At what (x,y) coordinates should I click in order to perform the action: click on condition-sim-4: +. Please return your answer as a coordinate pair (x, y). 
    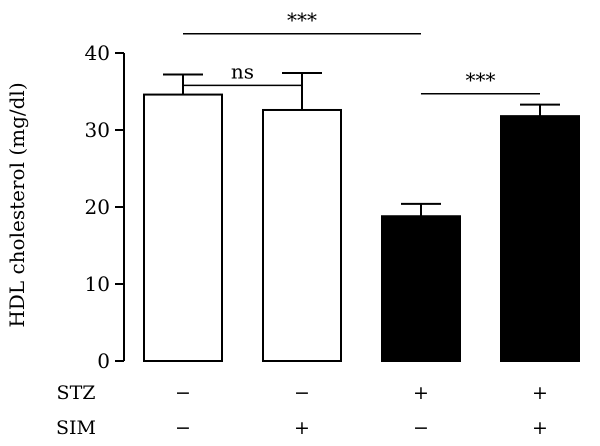
    Looking at the image, I should click on (540, 428).